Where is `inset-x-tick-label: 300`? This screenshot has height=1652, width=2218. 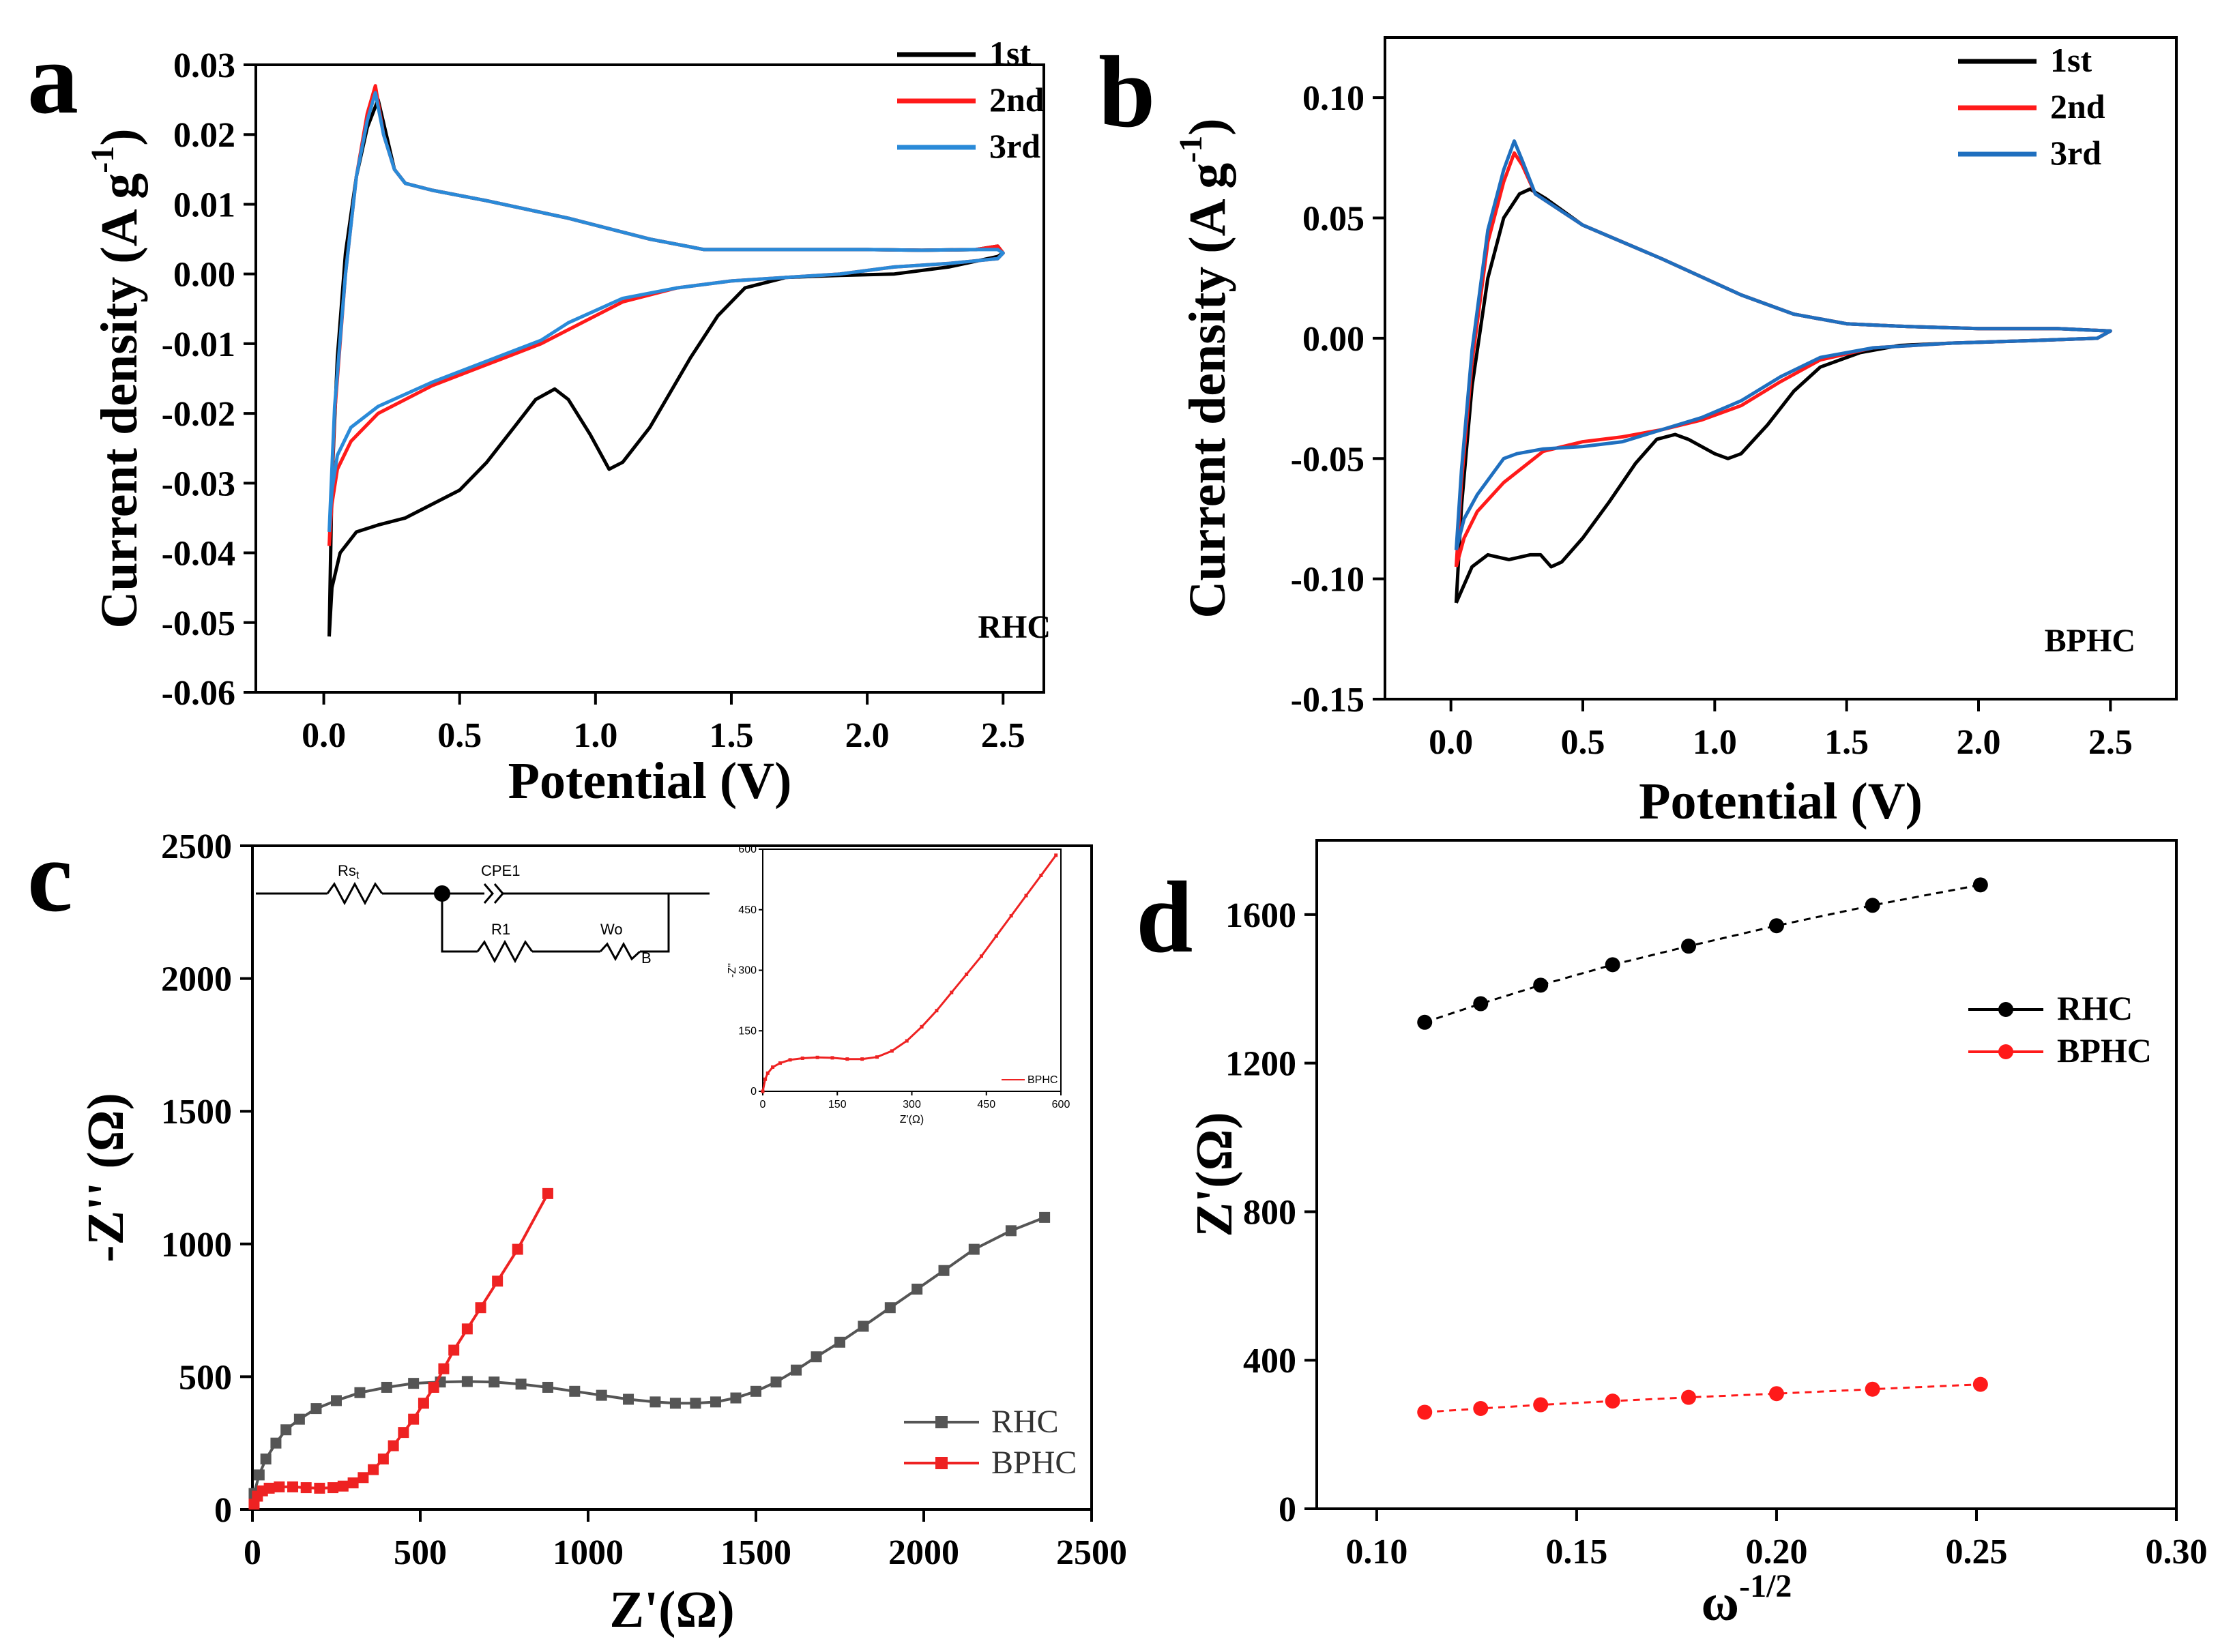
inset-x-tick-label: 300 is located at coordinates (912, 1104).